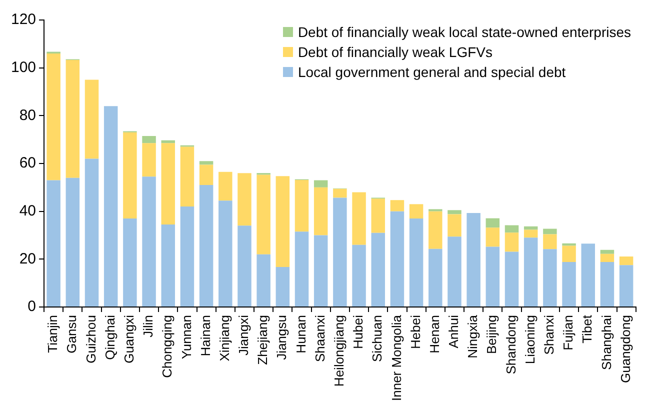  I want to click on x-tick-label: Guangdong, so click(625, 349).